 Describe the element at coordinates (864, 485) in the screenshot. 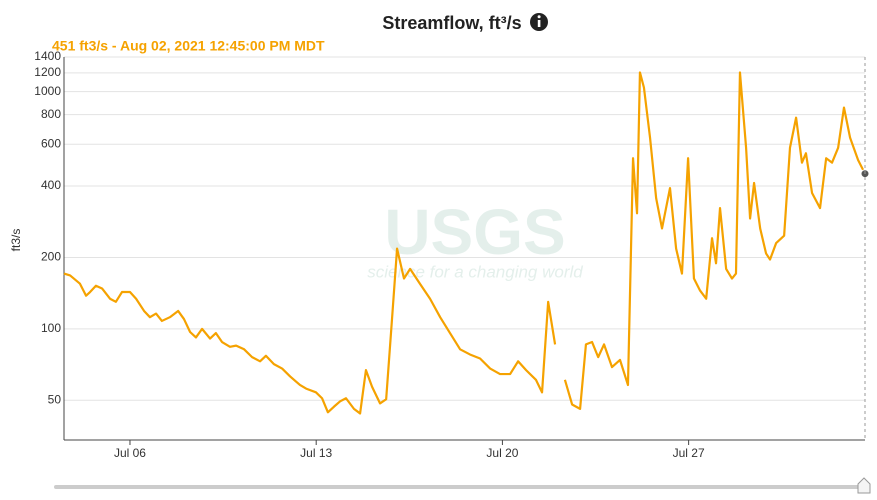

I see `range-slider-handle` at that location.